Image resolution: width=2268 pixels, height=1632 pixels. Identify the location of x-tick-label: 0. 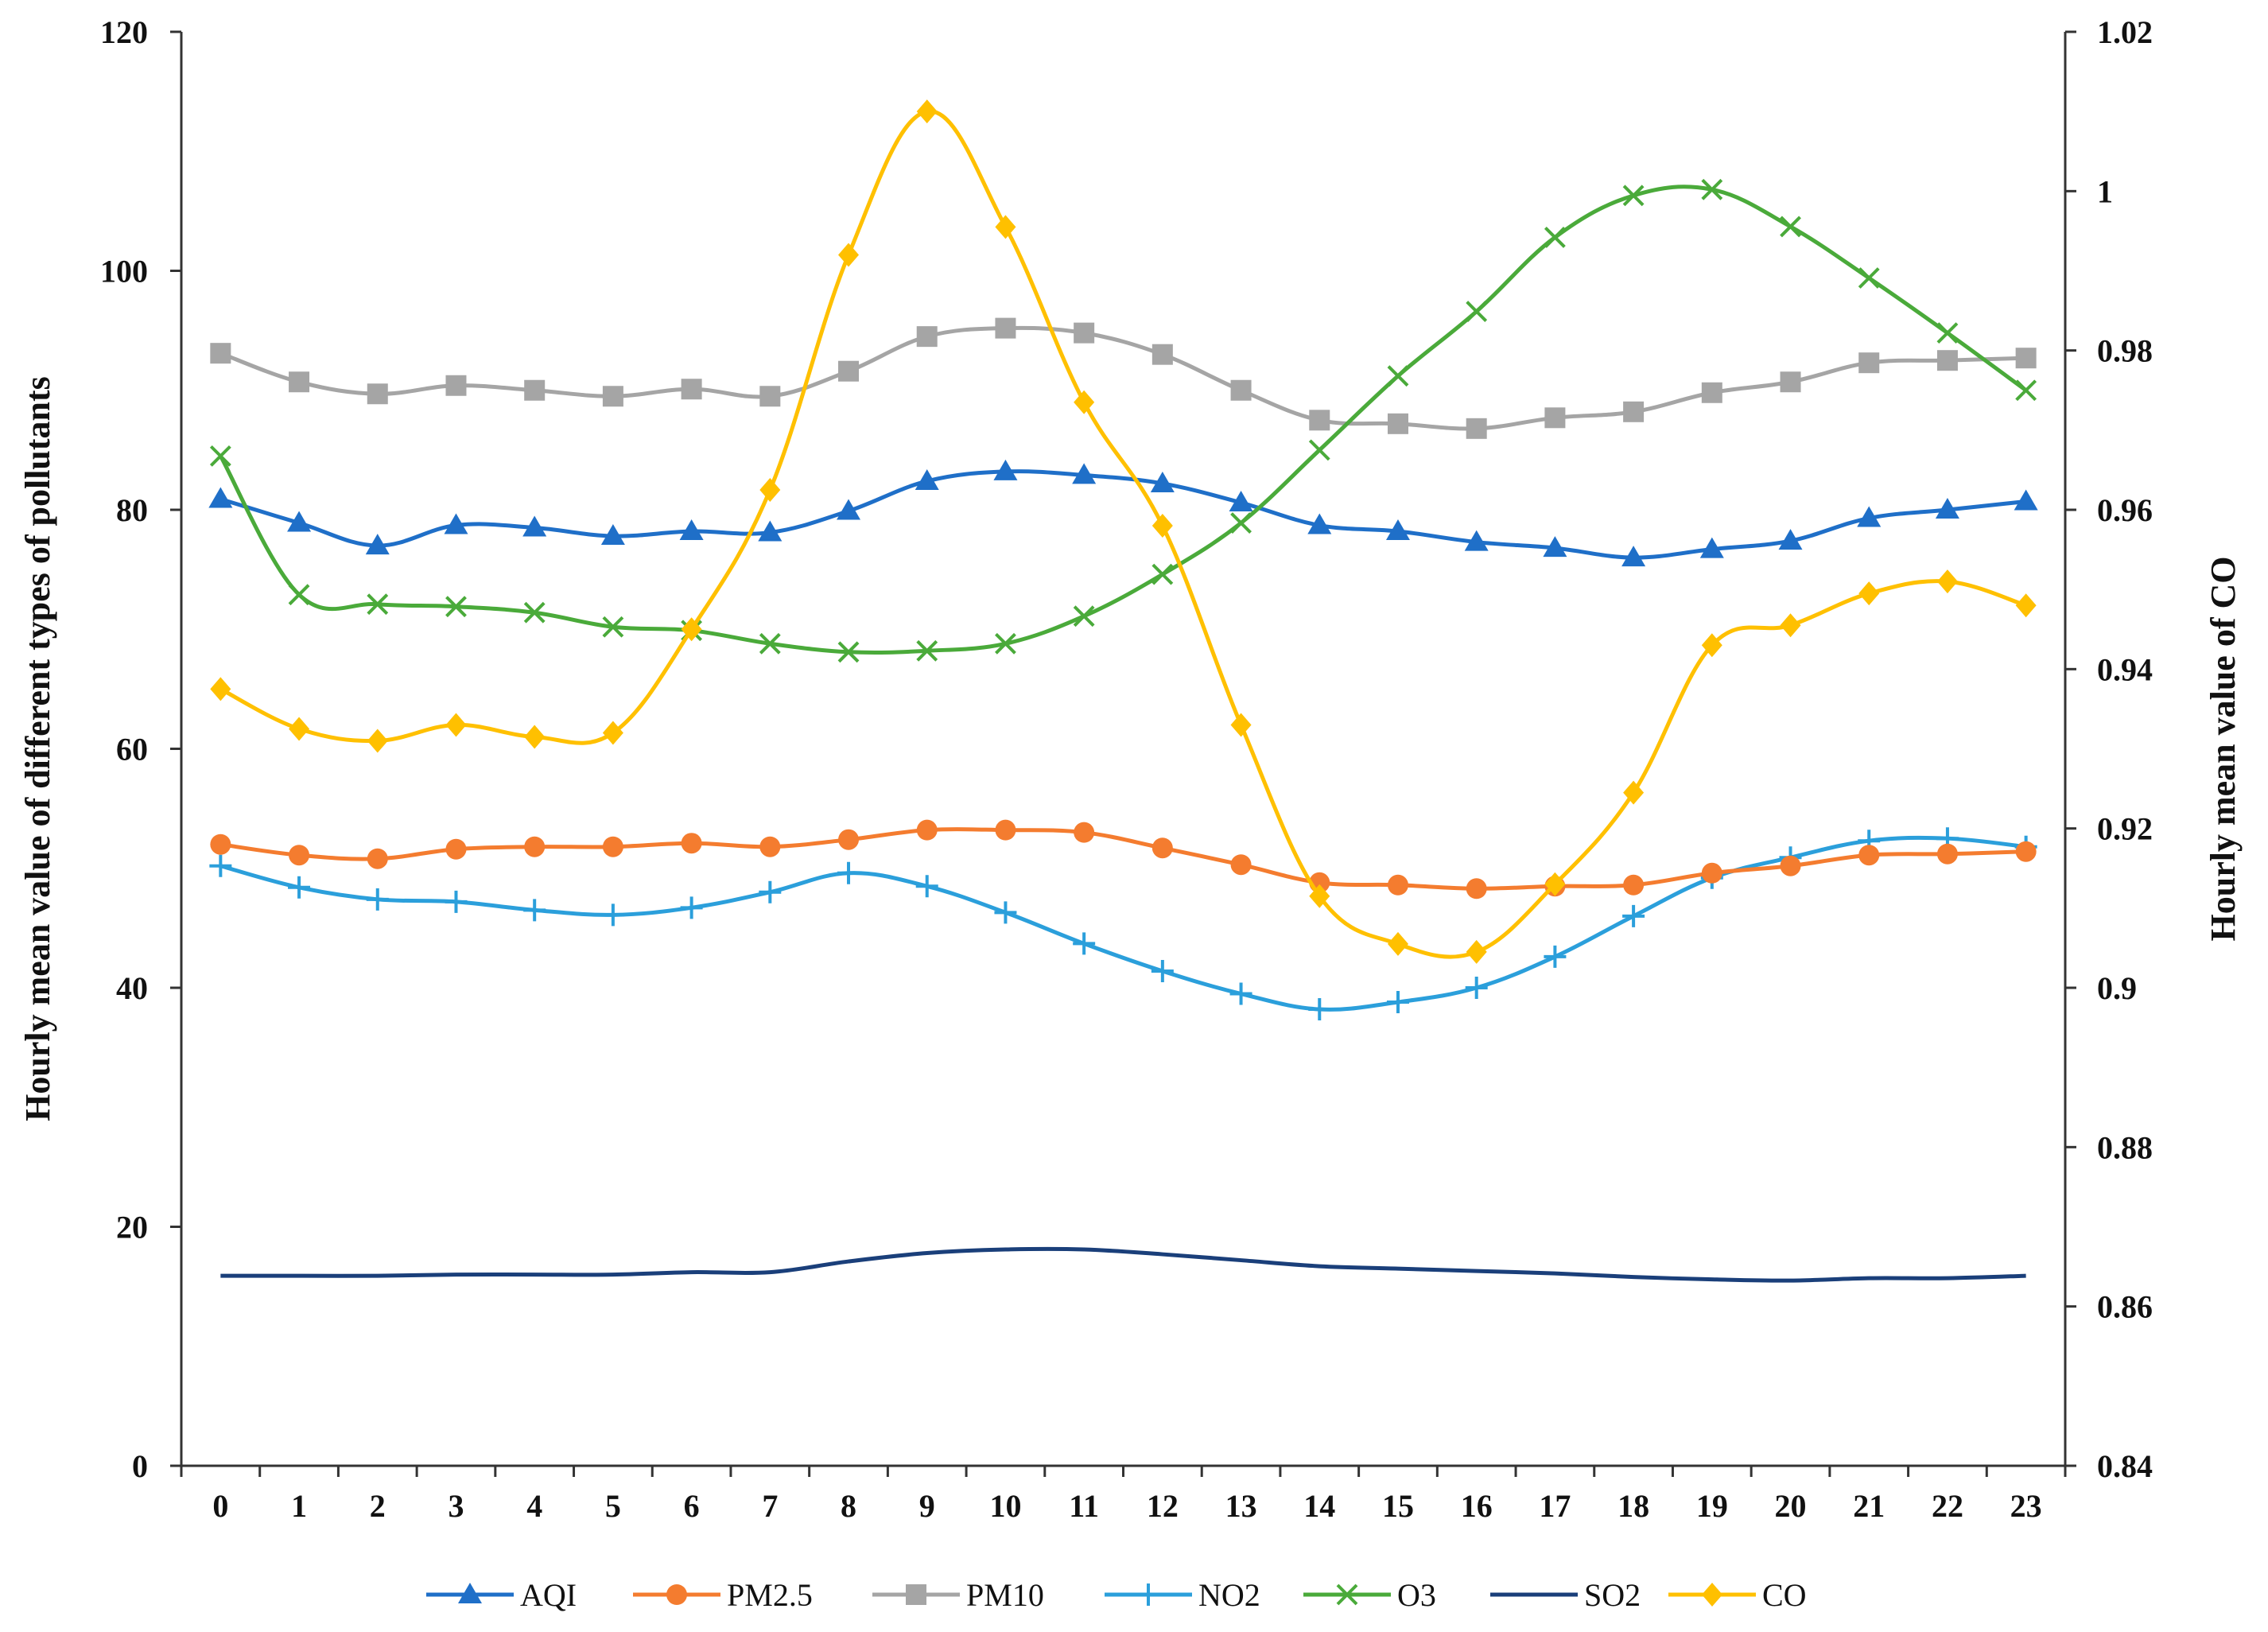
(220, 1506).